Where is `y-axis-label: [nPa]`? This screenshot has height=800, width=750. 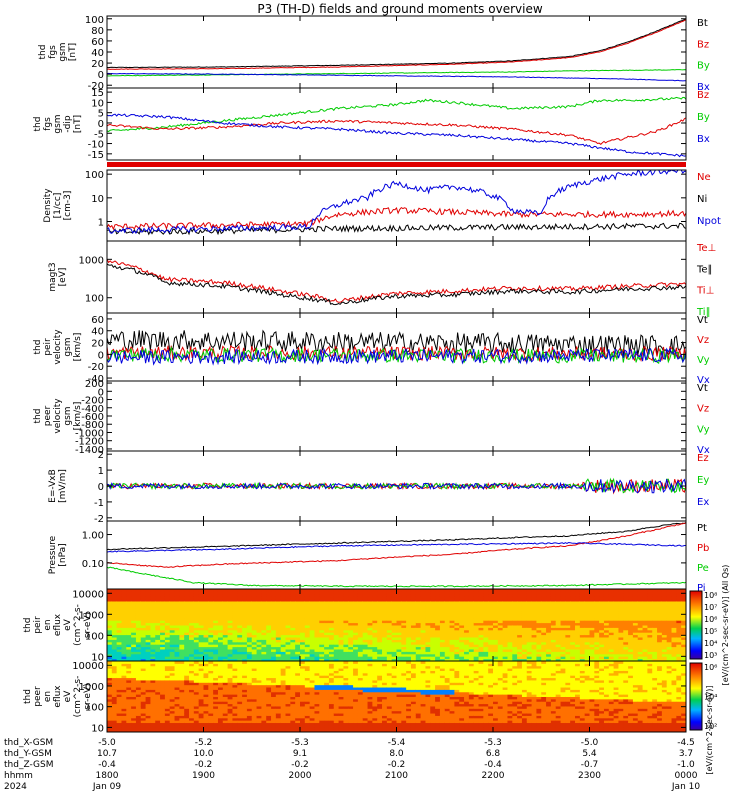 y-axis-label: [nPa] is located at coordinates (63, 554).